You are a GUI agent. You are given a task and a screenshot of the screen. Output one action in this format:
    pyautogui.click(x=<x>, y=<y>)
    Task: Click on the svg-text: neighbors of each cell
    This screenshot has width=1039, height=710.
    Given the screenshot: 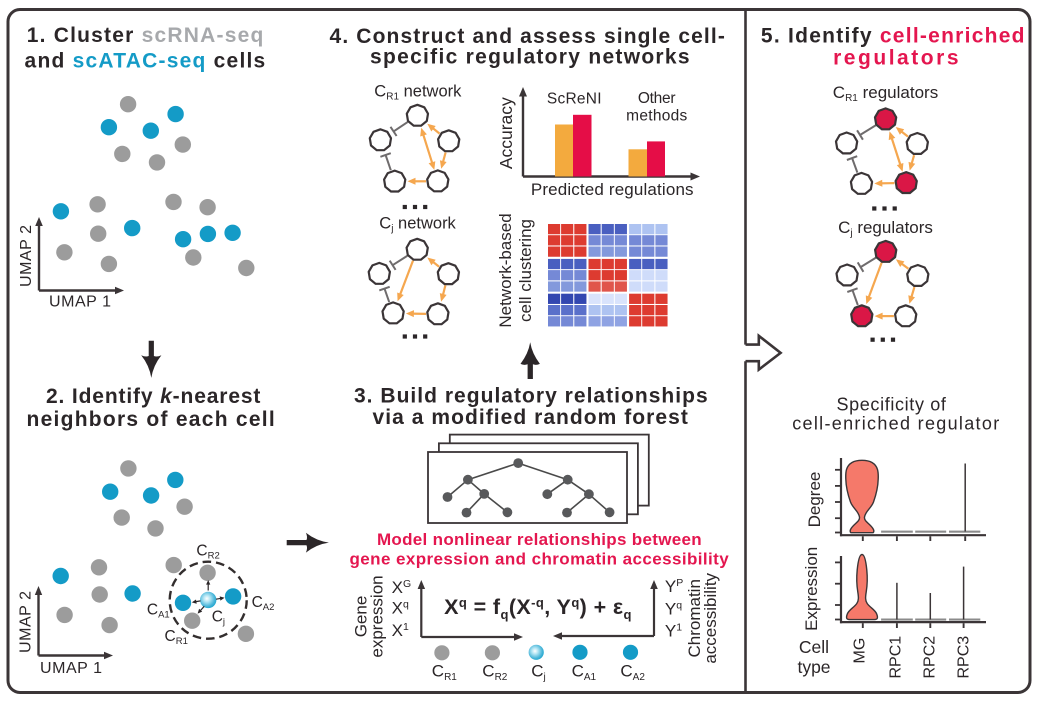 What is the action you would take?
    pyautogui.click(x=151, y=419)
    